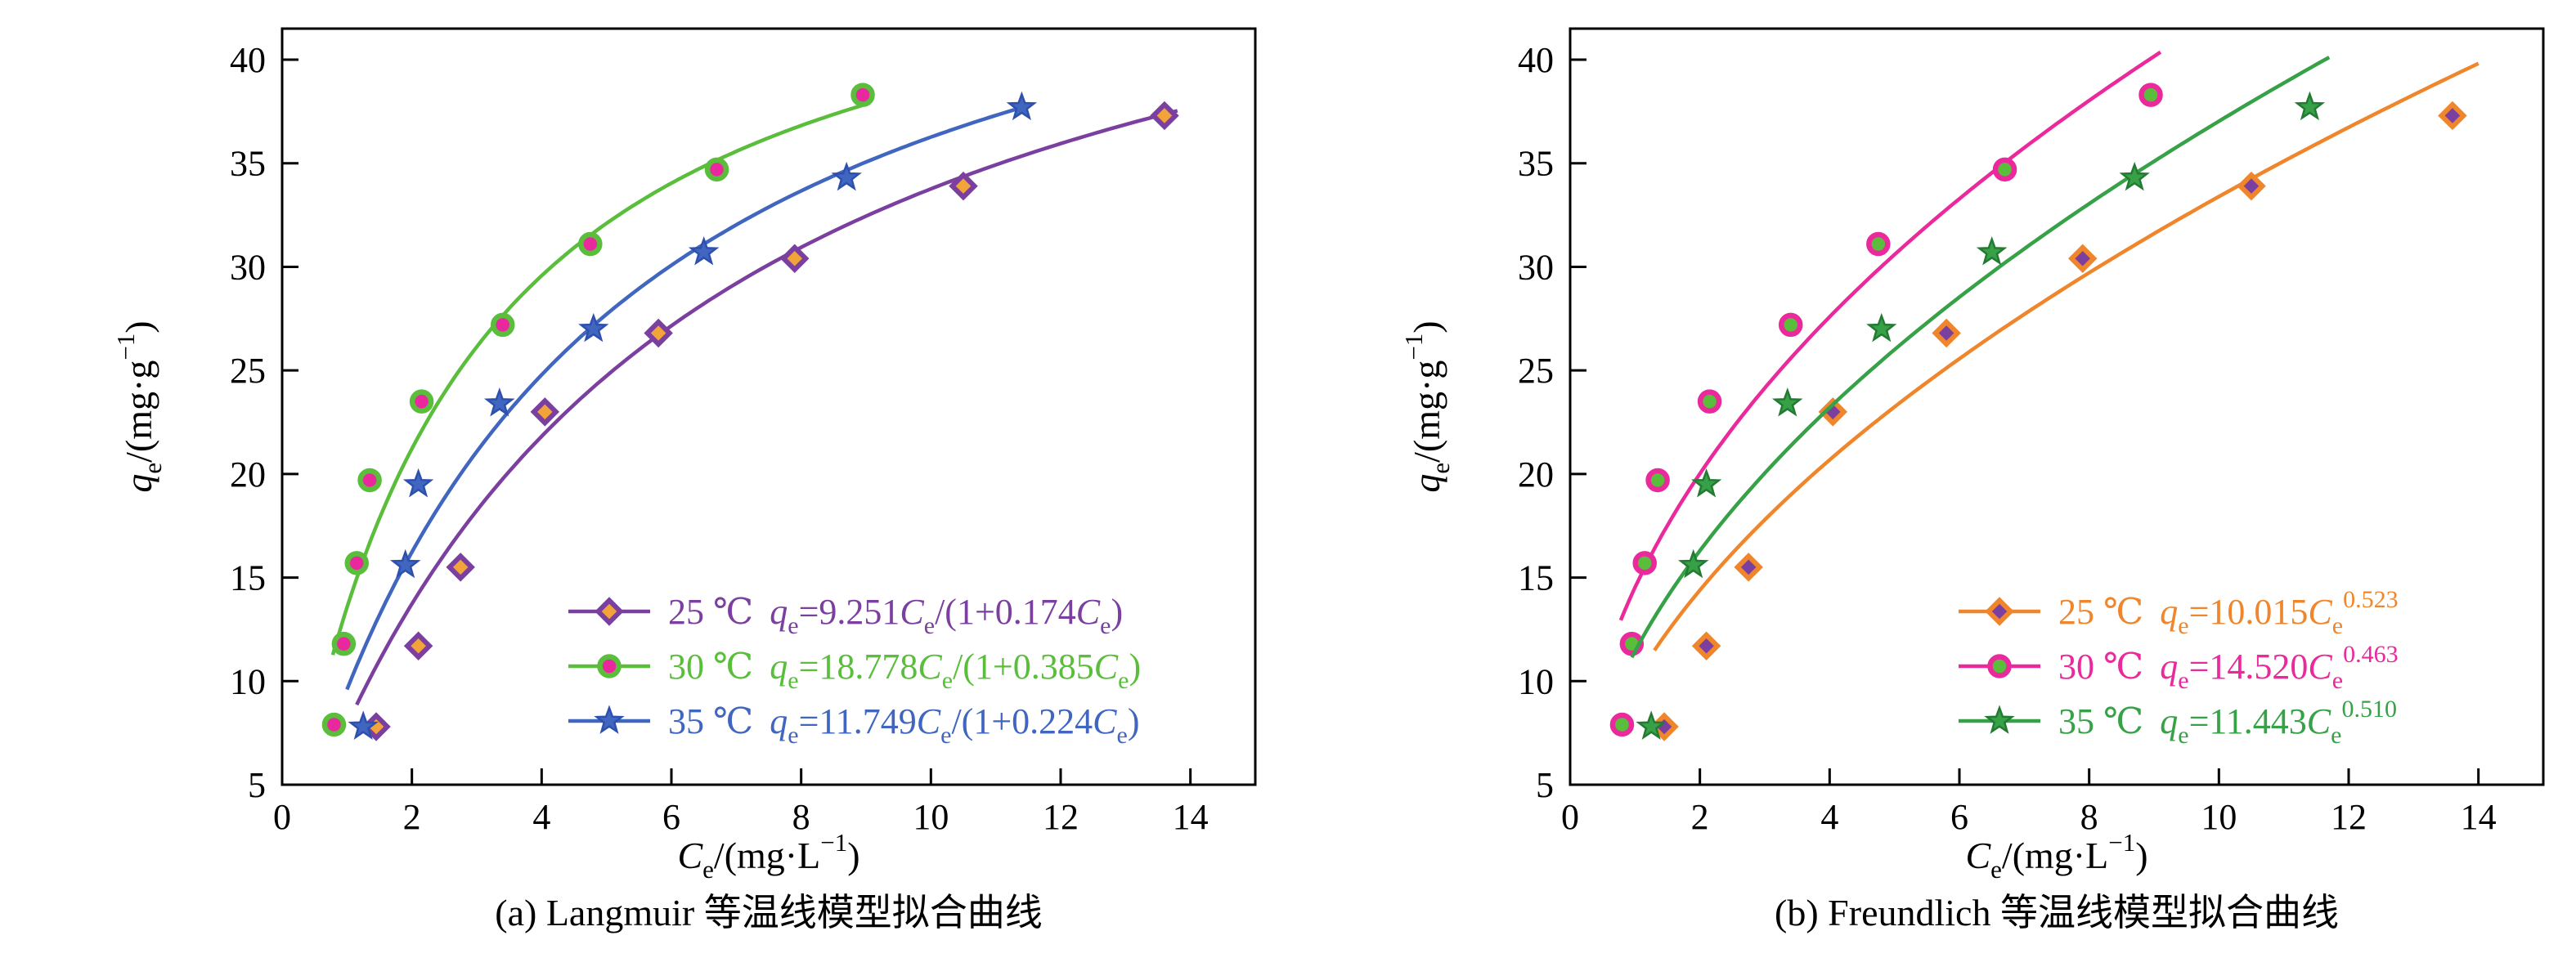  What do you see at coordinates (1700, 817) in the screenshot?
I see `x-tick-label: 2` at bounding box center [1700, 817].